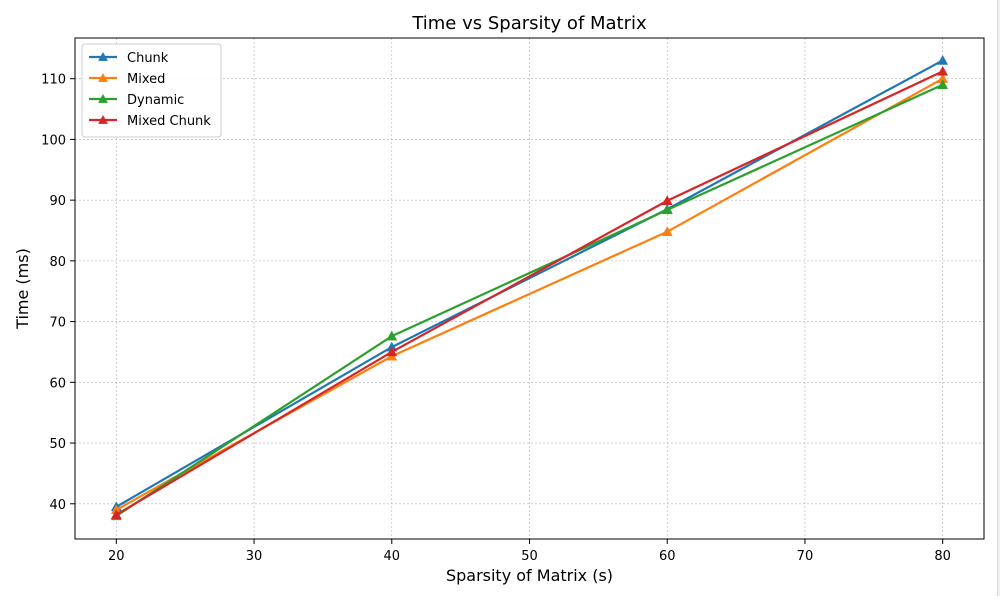  I want to click on legend-marker-dynamic, so click(103, 98).